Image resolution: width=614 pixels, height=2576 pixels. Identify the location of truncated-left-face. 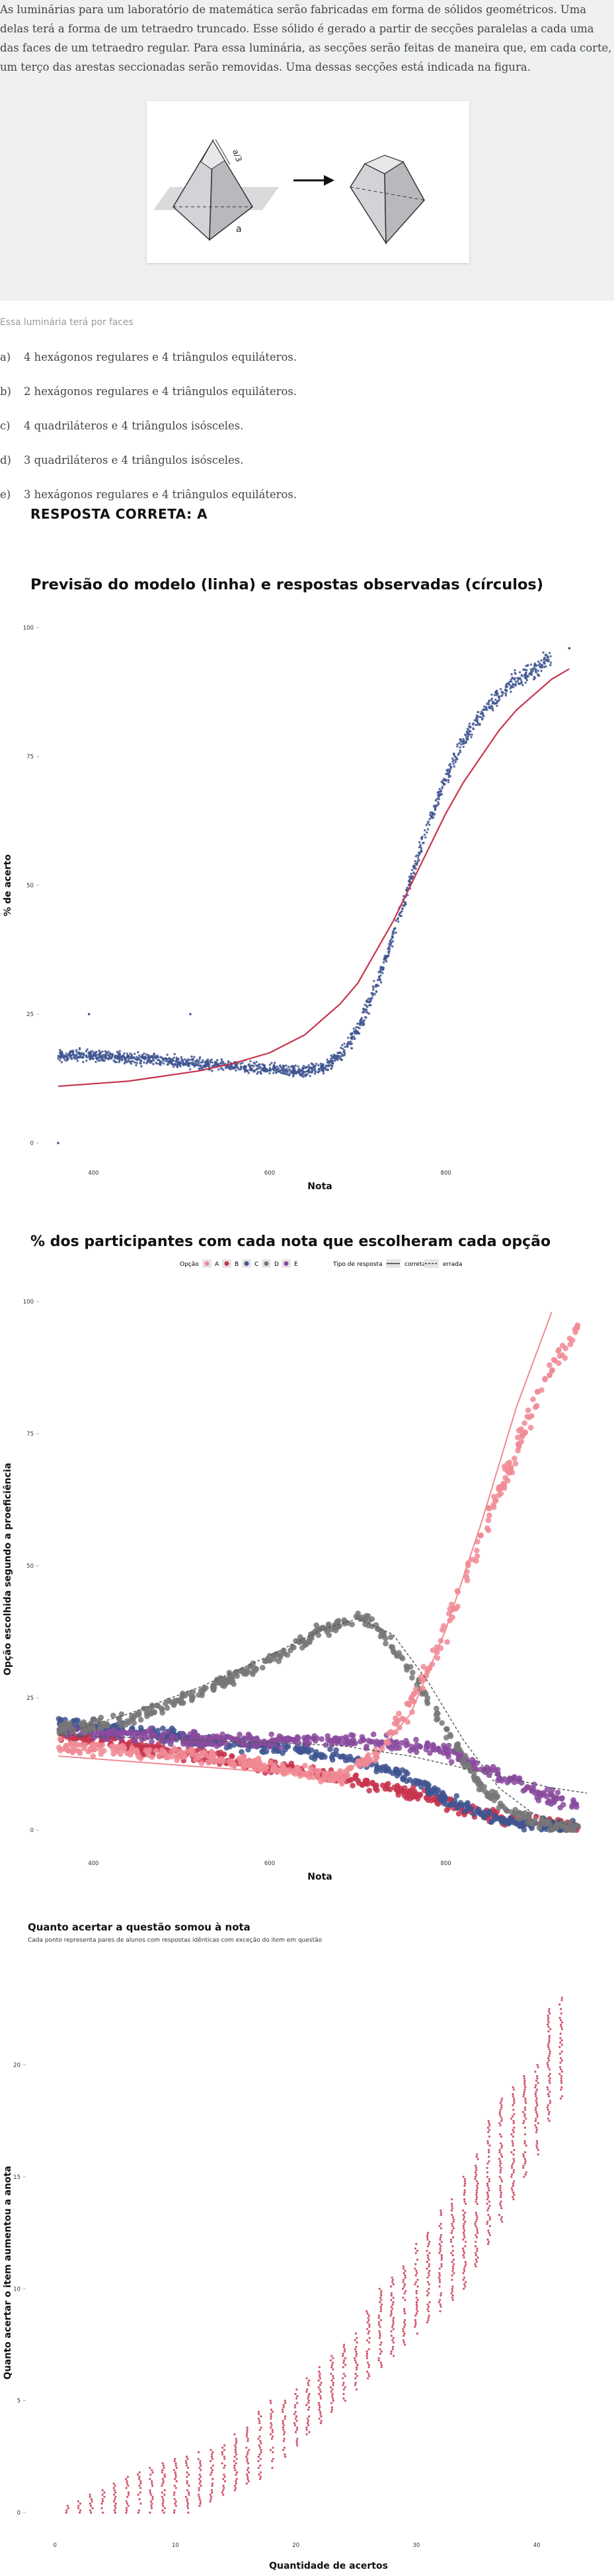
(368, 204).